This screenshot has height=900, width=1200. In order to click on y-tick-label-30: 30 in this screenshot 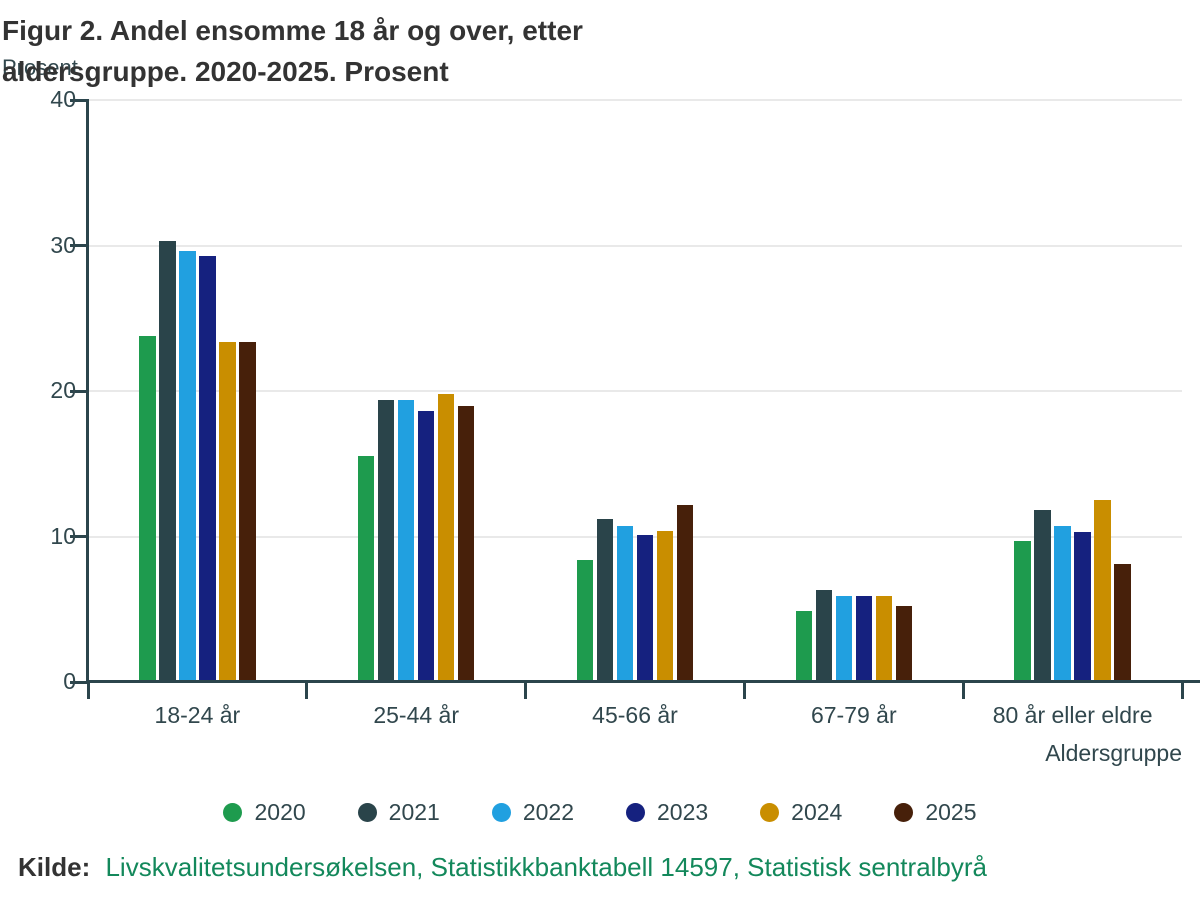, I will do `click(63, 244)`.